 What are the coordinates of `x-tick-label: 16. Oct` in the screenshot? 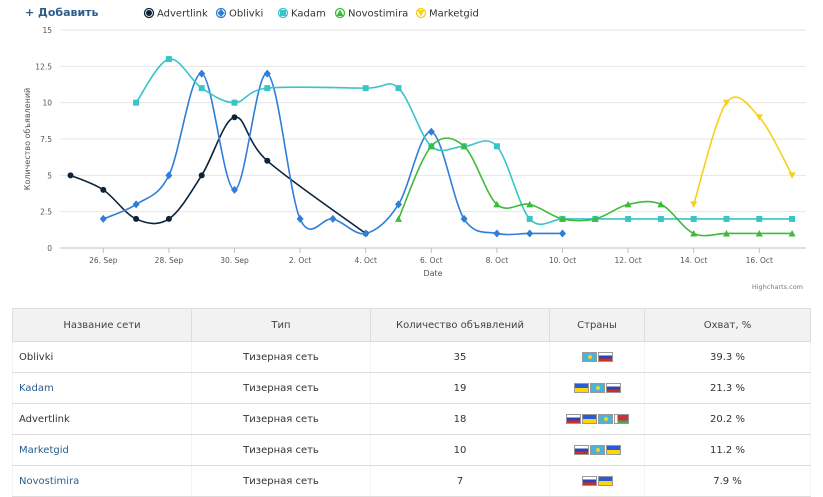 It's located at (759, 260).